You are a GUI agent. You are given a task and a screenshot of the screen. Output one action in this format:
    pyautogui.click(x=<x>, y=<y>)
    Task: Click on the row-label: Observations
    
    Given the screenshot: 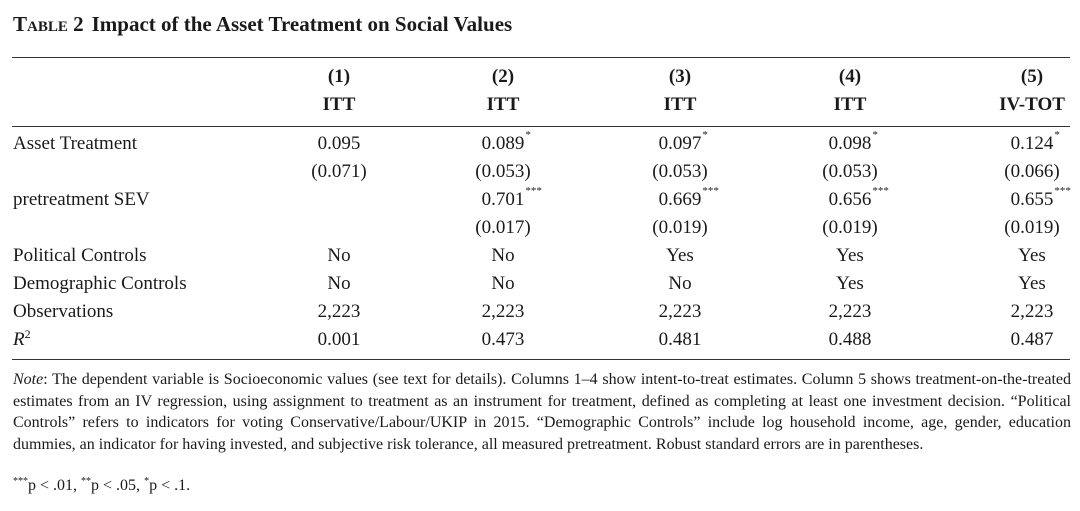 What is the action you would take?
    pyautogui.click(x=63, y=311)
    